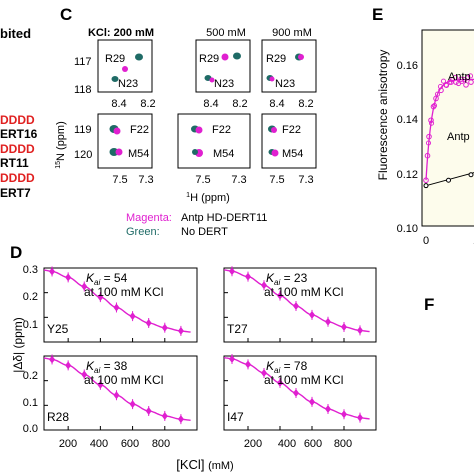 This screenshot has height=474, width=474. Describe the element at coordinates (58, 165) in the screenshot. I see `n-axis-sup: 15` at that location.